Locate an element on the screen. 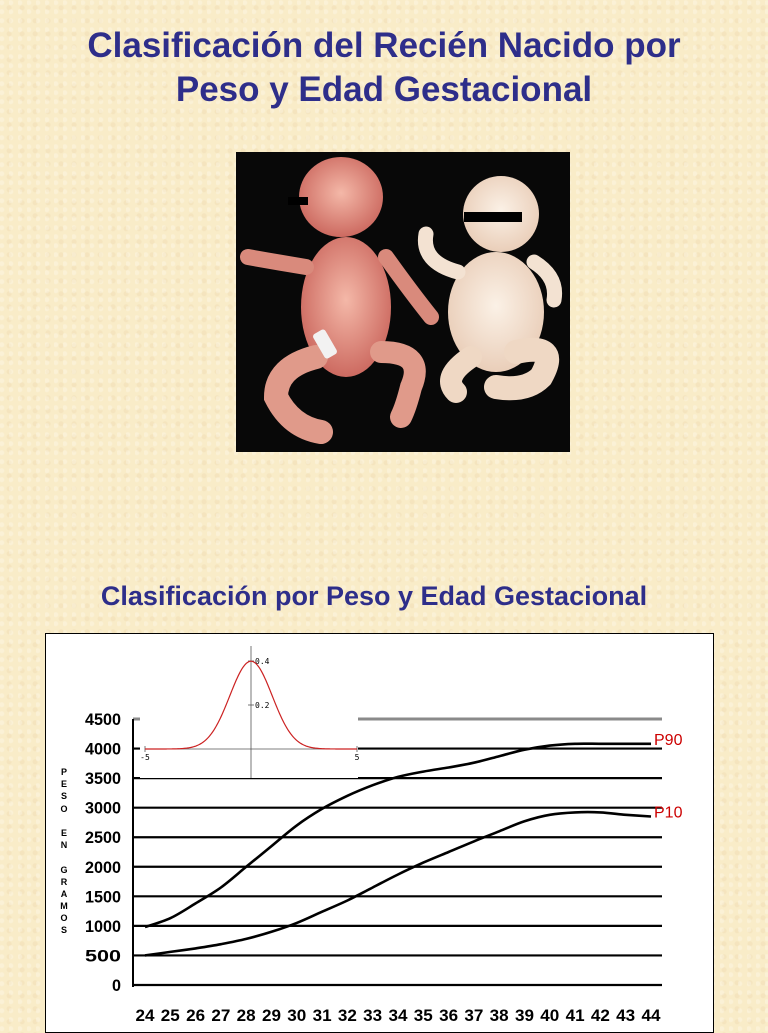 Image resolution: width=768 pixels, height=1033 pixels. inset-normal-curve is located at coordinates (251, 705).